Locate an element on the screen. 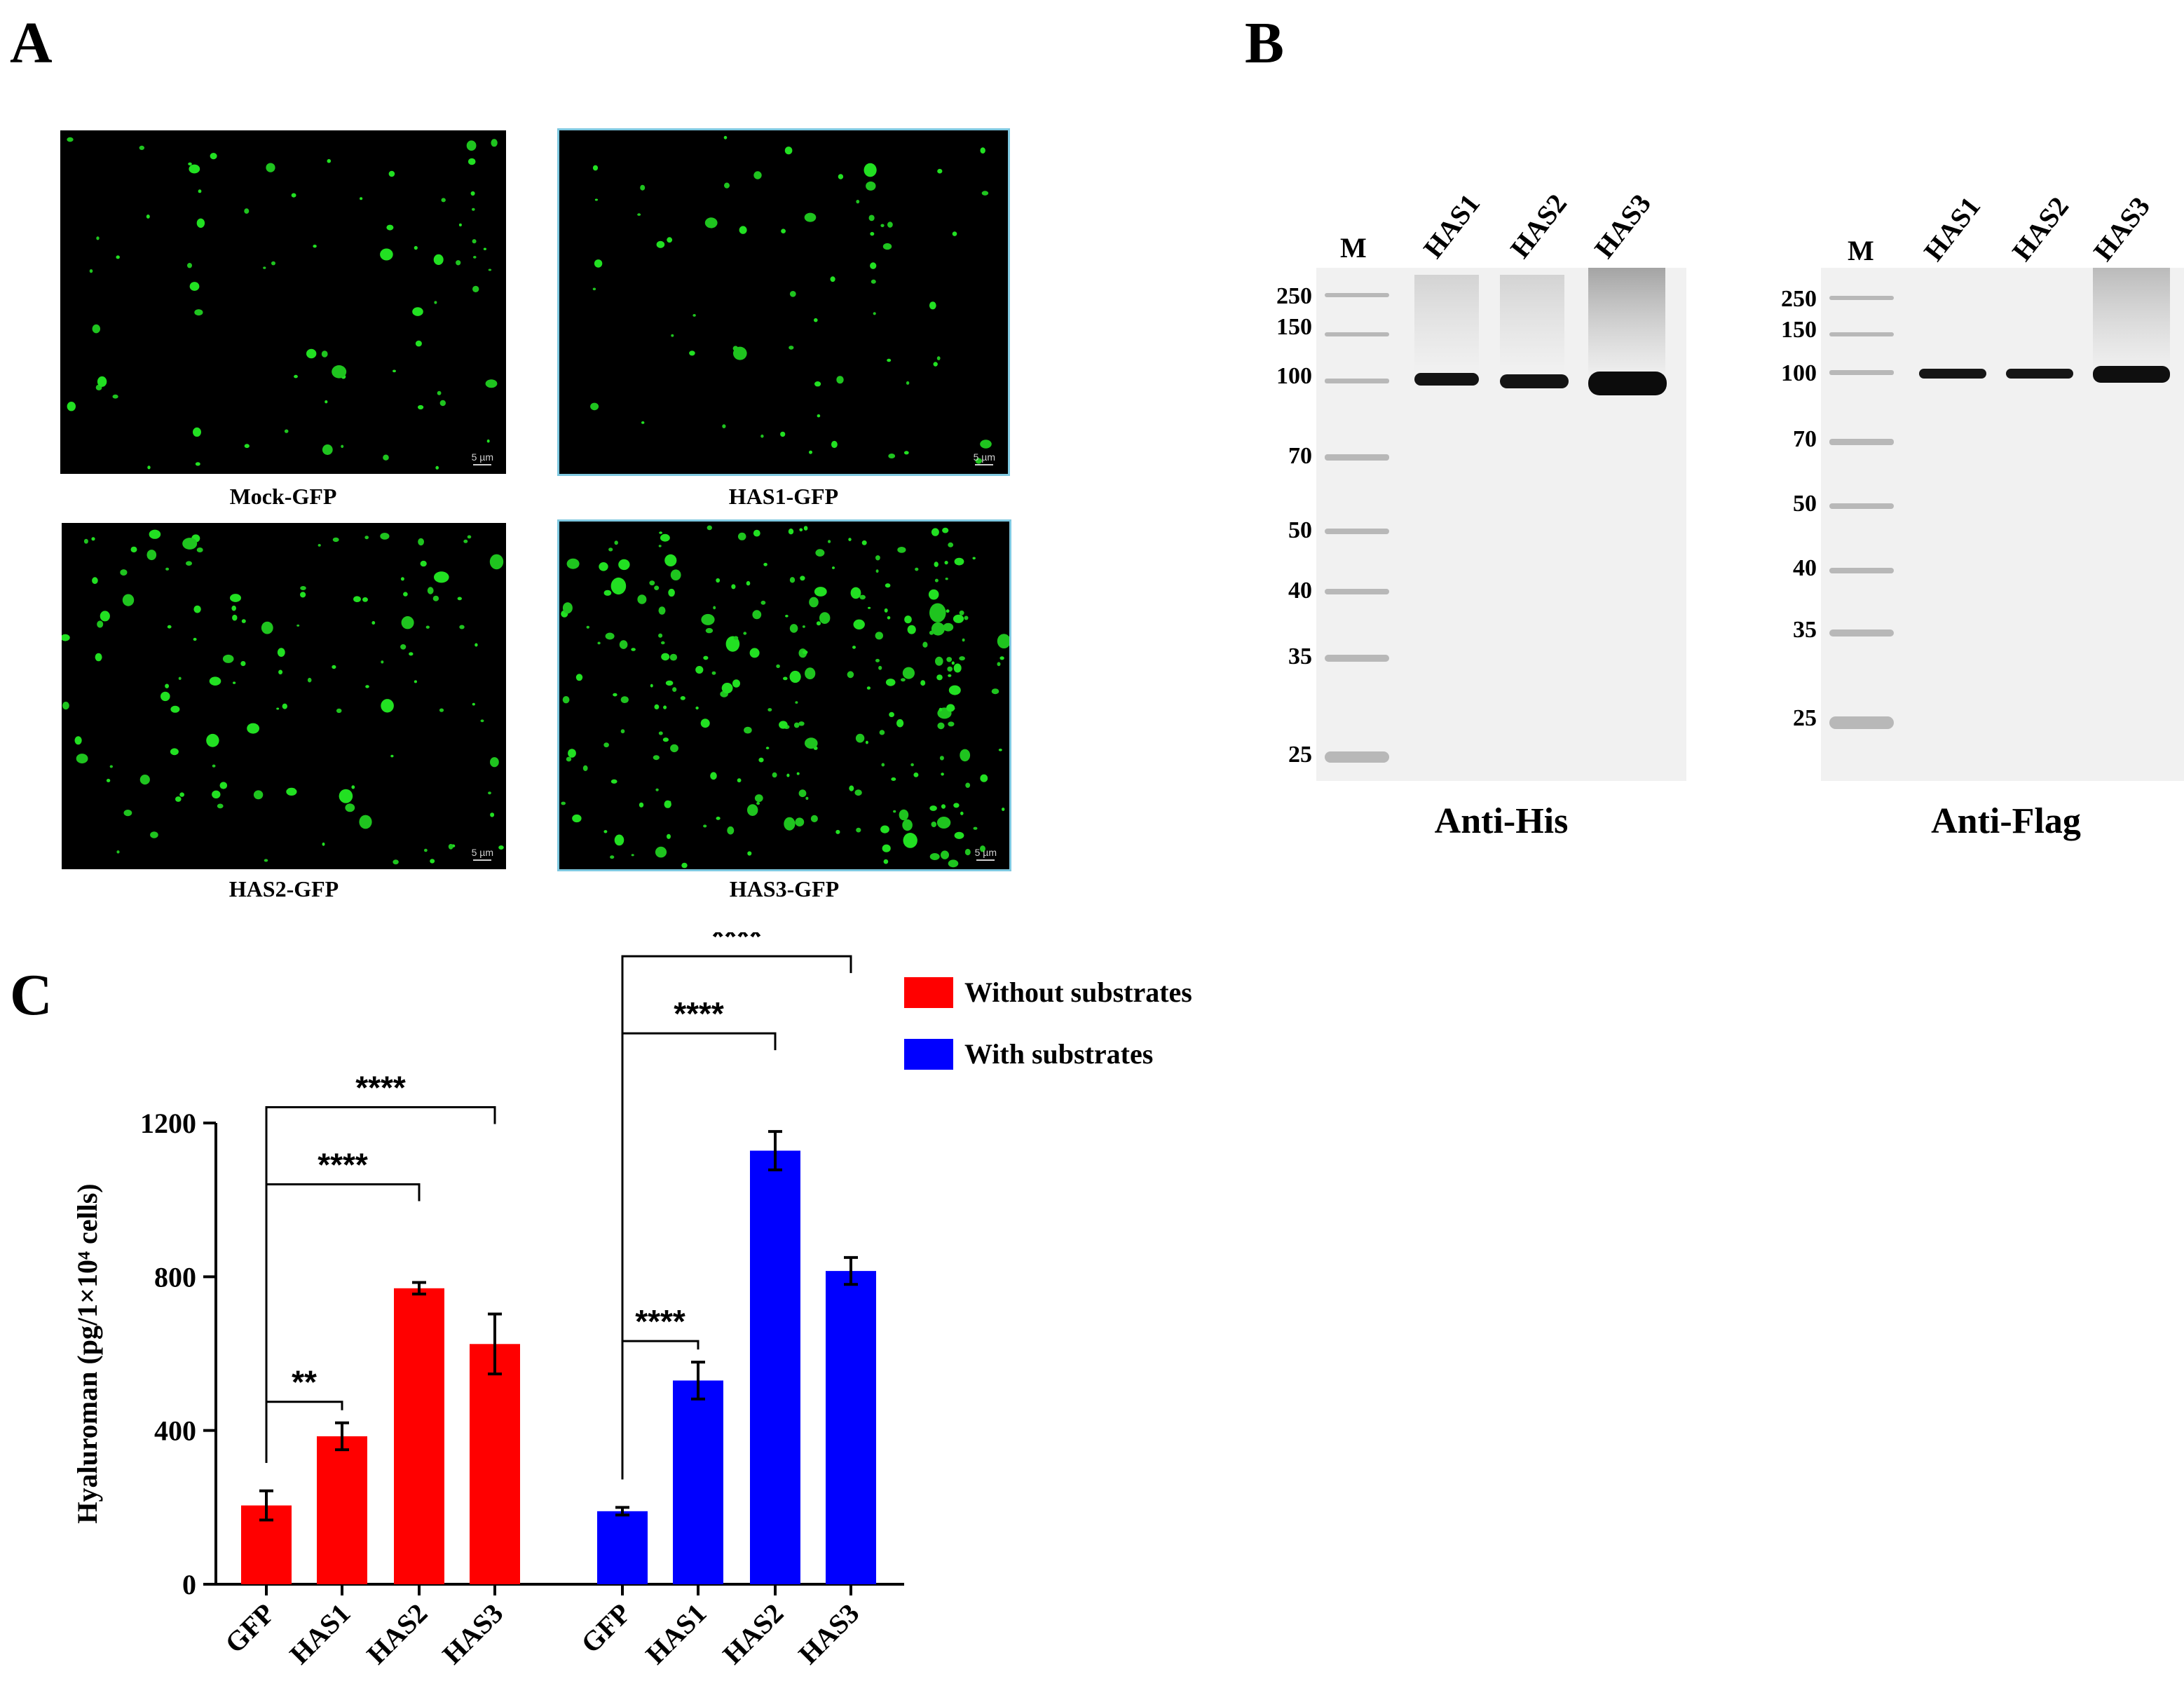 The height and width of the screenshot is (1695, 2184). x-tick-label: HAS1 is located at coordinates (319, 1634).